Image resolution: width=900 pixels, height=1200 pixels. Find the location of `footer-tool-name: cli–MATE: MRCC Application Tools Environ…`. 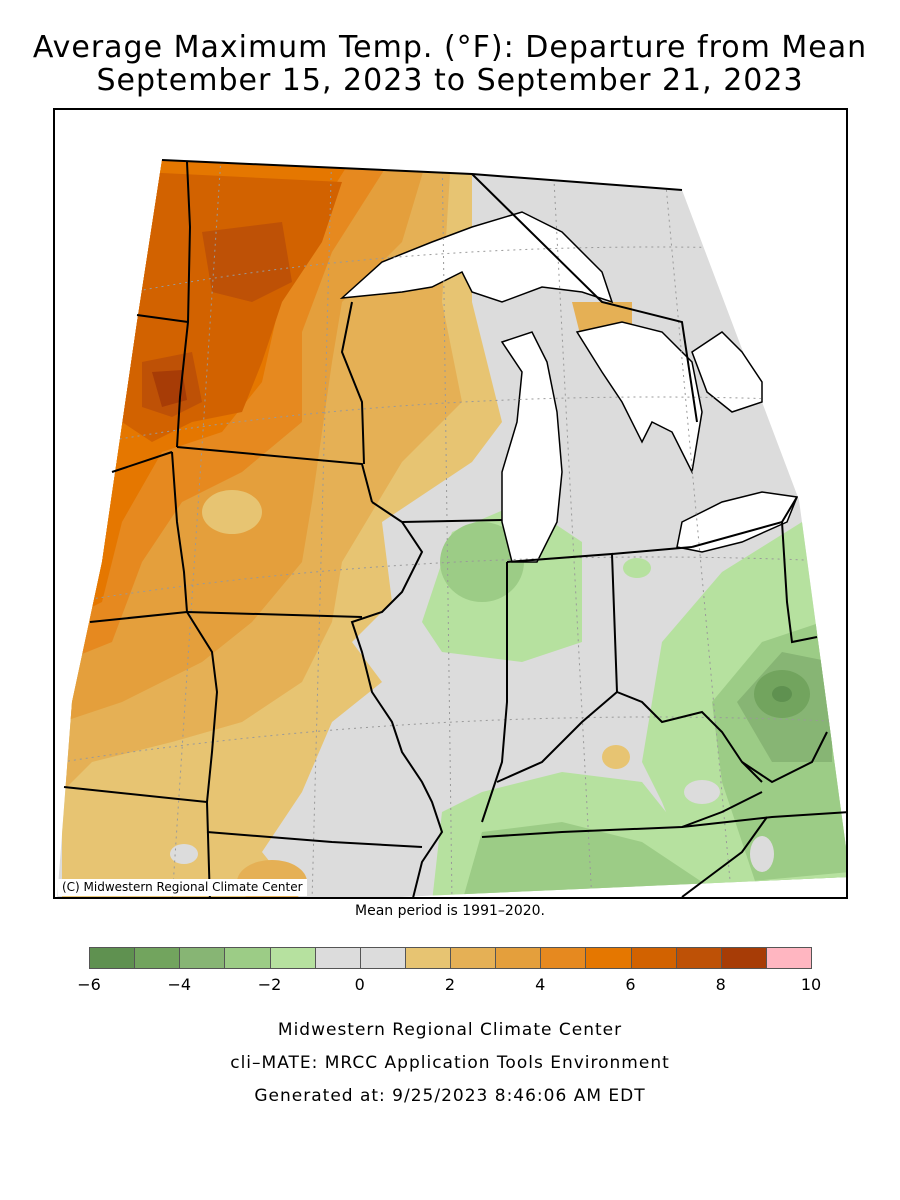

footer-tool-name: cli–MATE: MRCC Application Tools Environ… is located at coordinates (450, 1063).